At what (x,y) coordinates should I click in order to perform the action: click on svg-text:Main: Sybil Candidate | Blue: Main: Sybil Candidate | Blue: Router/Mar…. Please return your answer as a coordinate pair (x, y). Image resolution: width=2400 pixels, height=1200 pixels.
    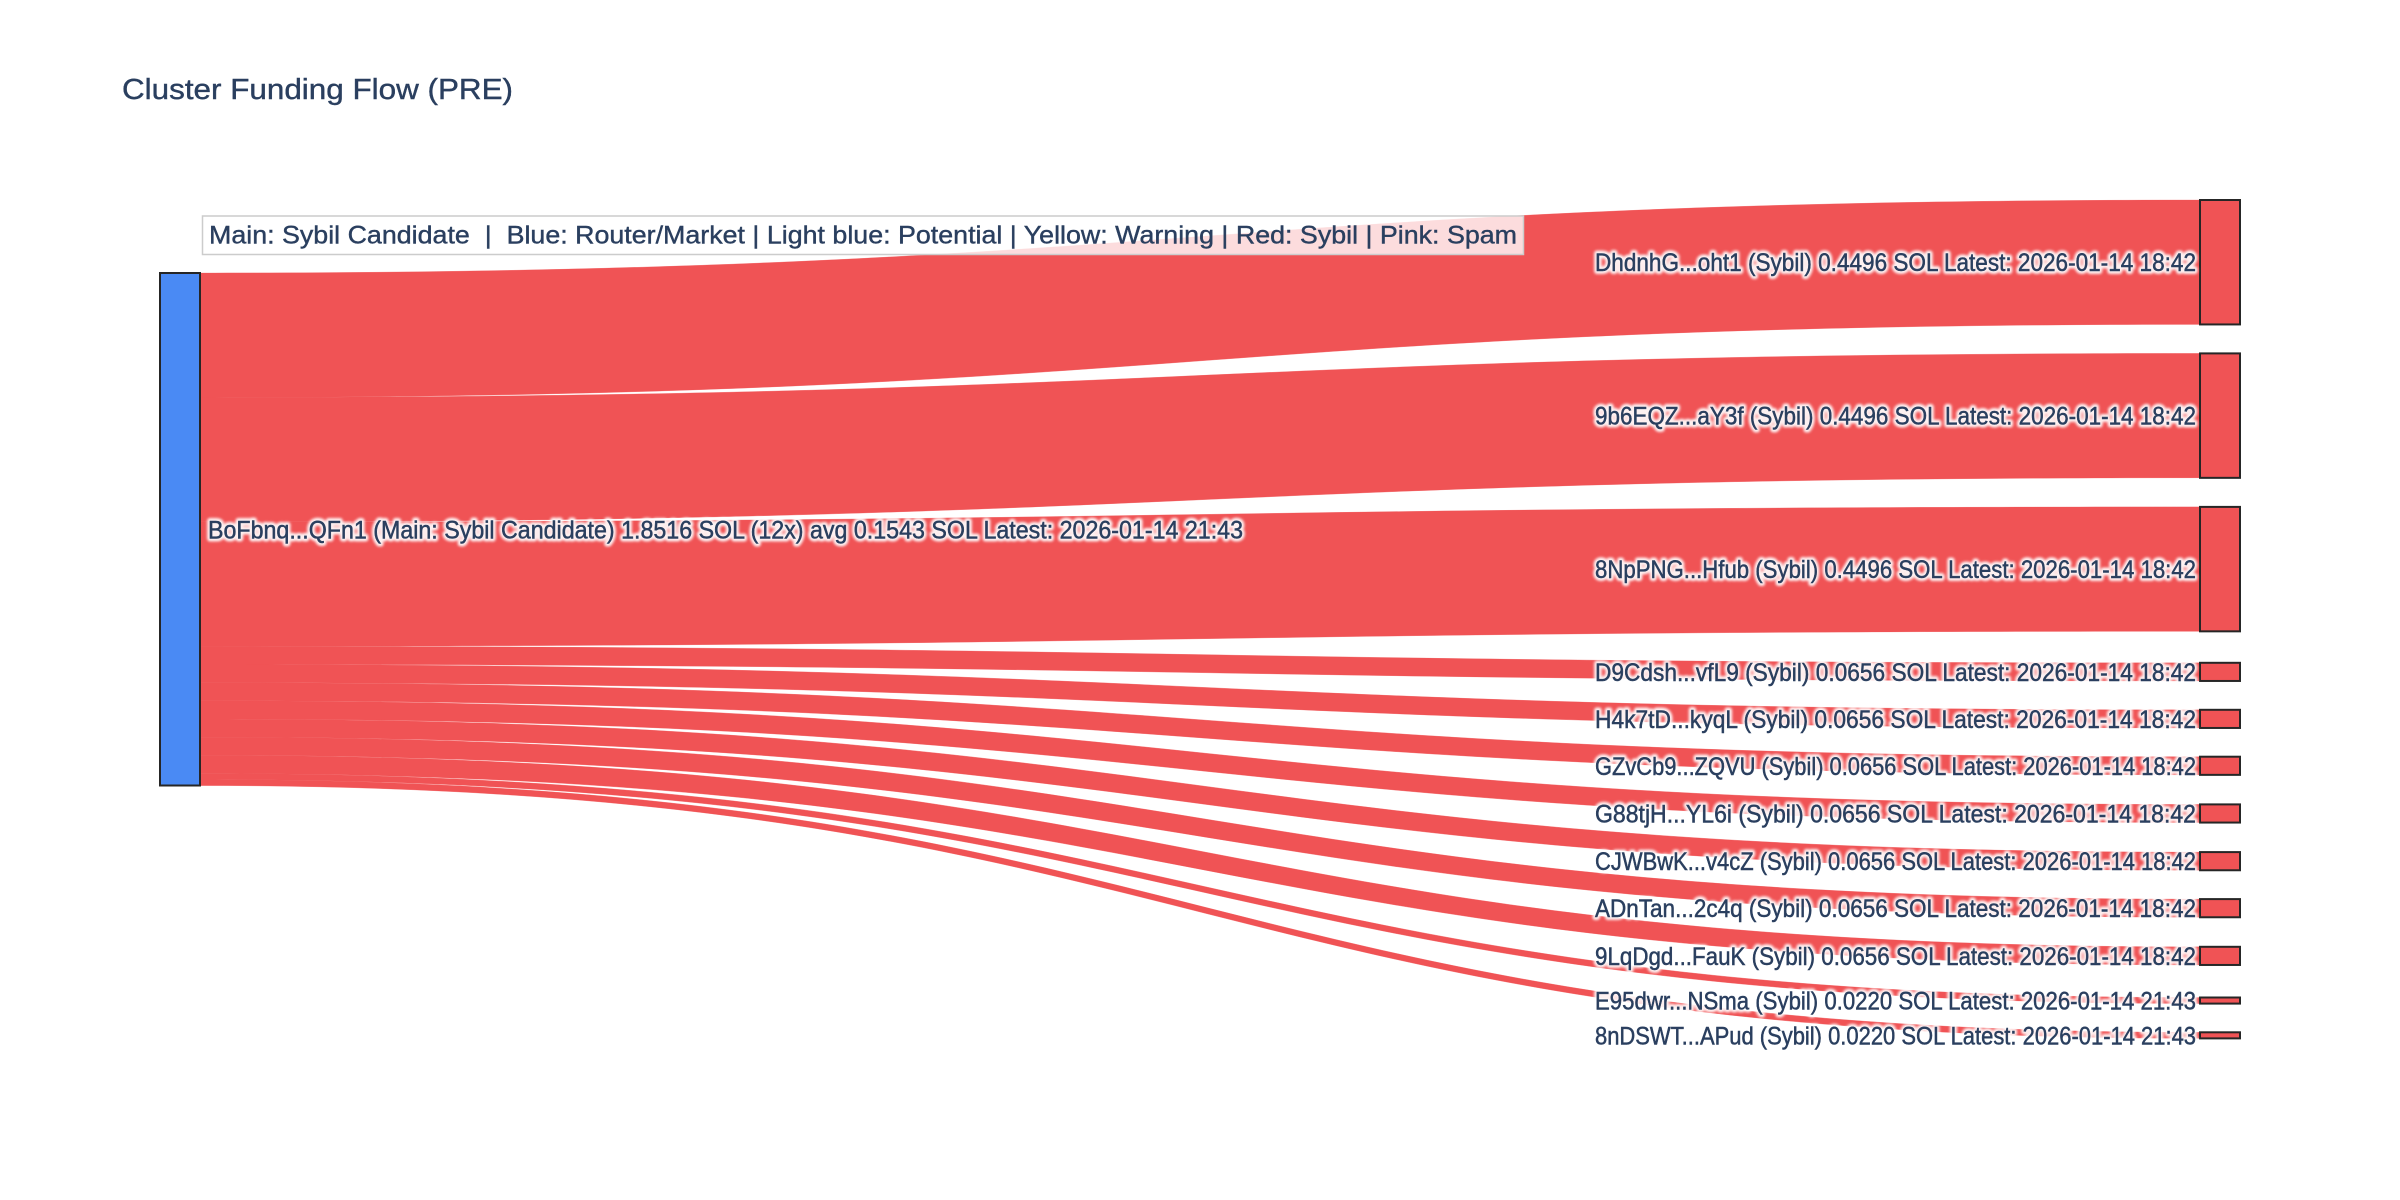
    Looking at the image, I should click on (863, 236).